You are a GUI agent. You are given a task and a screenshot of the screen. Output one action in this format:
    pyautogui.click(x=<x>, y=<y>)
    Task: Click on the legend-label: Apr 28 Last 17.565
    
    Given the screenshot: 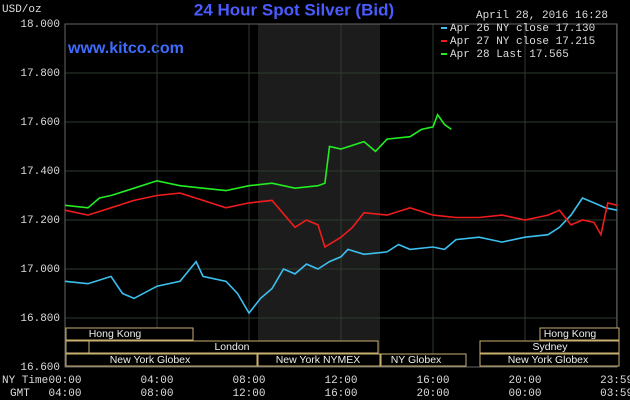 What is the action you would take?
    pyautogui.click(x=509, y=55)
    